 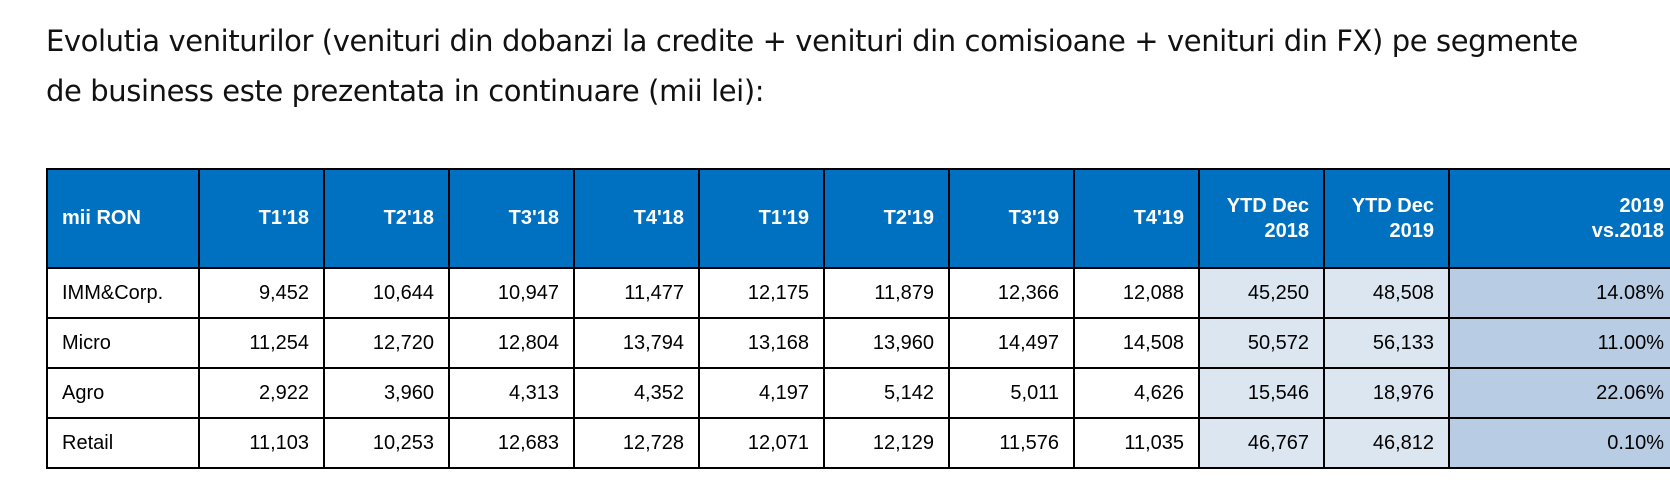 What do you see at coordinates (1011, 443) in the screenshot?
I see `quarter-value-cell: 11,576` at bounding box center [1011, 443].